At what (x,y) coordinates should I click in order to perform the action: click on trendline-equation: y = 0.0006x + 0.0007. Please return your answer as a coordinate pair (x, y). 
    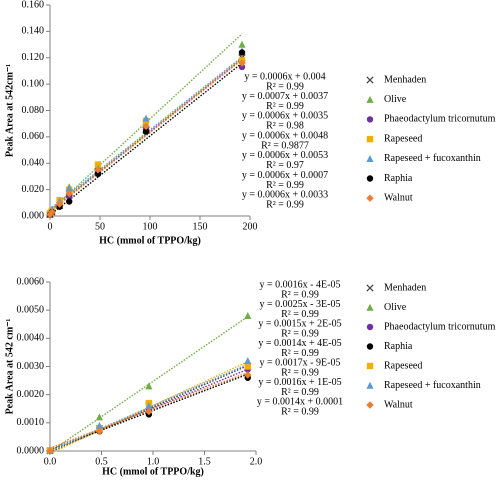
    Looking at the image, I should click on (285, 175).